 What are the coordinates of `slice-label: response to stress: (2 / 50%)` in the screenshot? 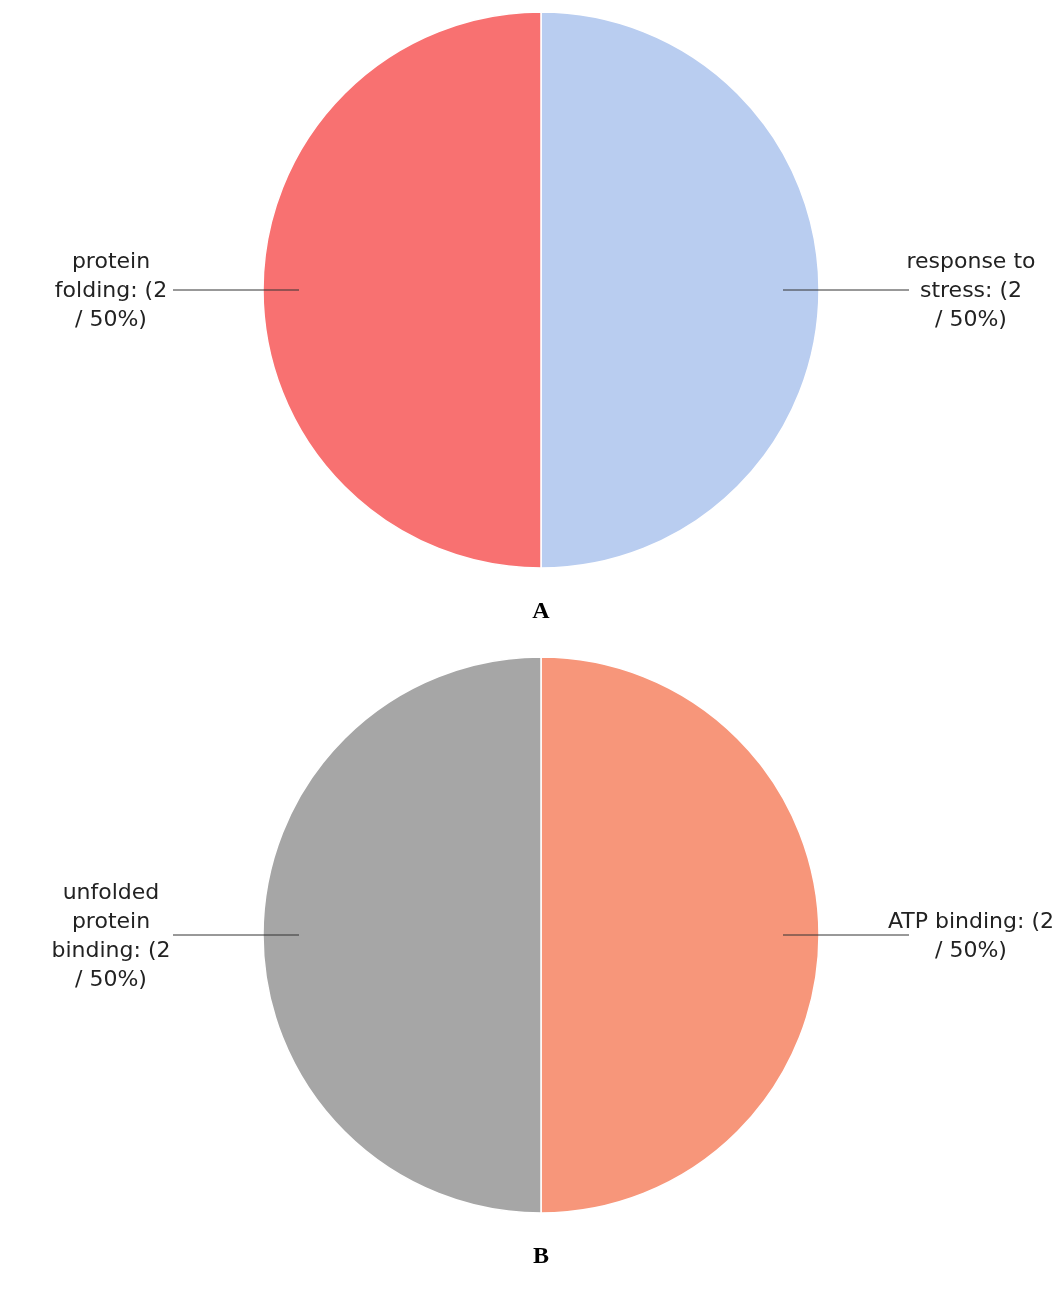 It's located at (971, 289).